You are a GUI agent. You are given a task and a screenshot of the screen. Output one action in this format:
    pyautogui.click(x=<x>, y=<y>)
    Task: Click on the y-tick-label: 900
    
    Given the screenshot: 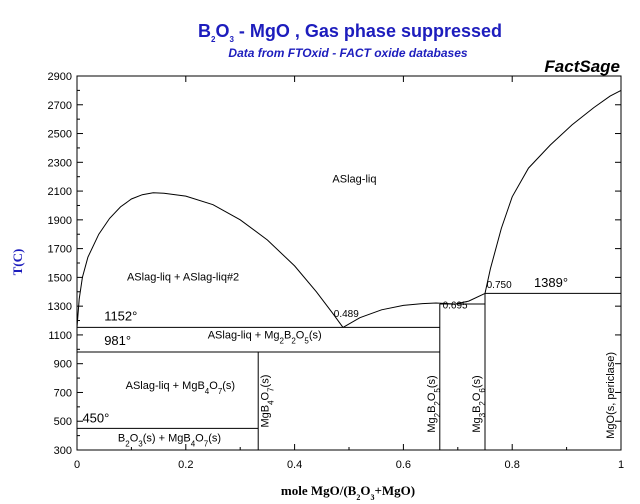 What is the action you would take?
    pyautogui.click(x=63, y=365)
    